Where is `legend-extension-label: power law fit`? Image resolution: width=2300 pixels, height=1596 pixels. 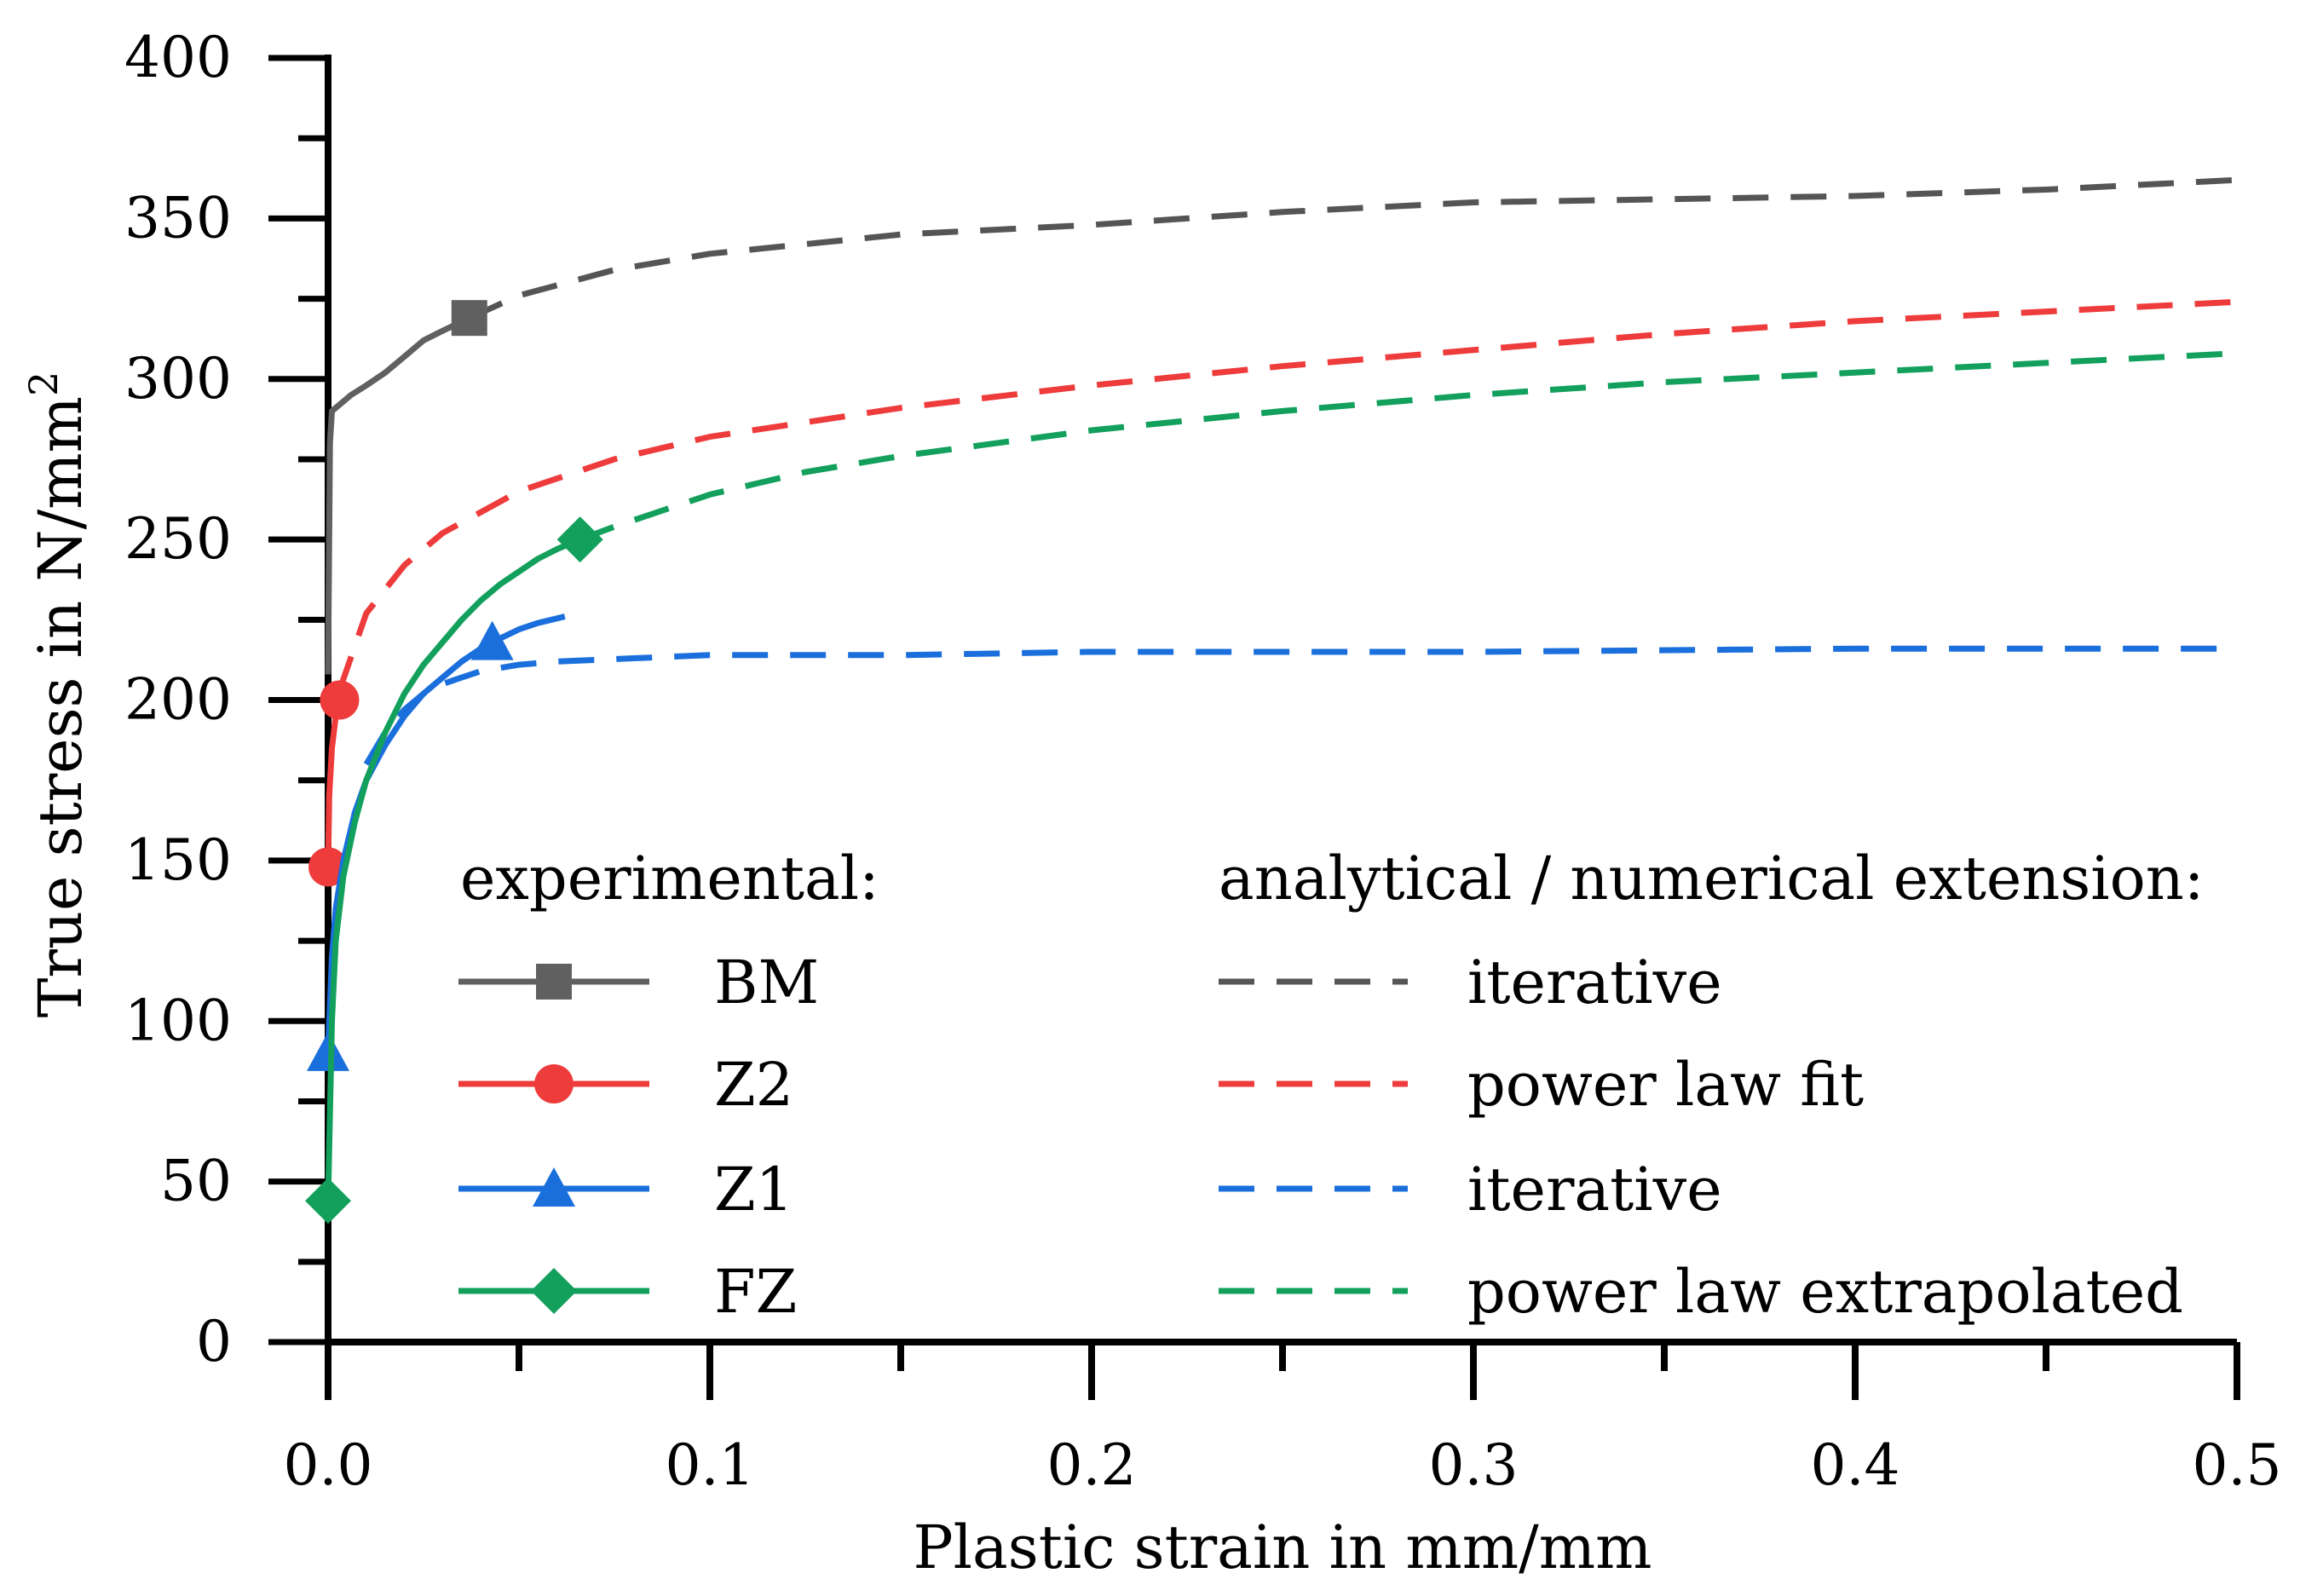 legend-extension-label: power law fit is located at coordinates (1666, 1085).